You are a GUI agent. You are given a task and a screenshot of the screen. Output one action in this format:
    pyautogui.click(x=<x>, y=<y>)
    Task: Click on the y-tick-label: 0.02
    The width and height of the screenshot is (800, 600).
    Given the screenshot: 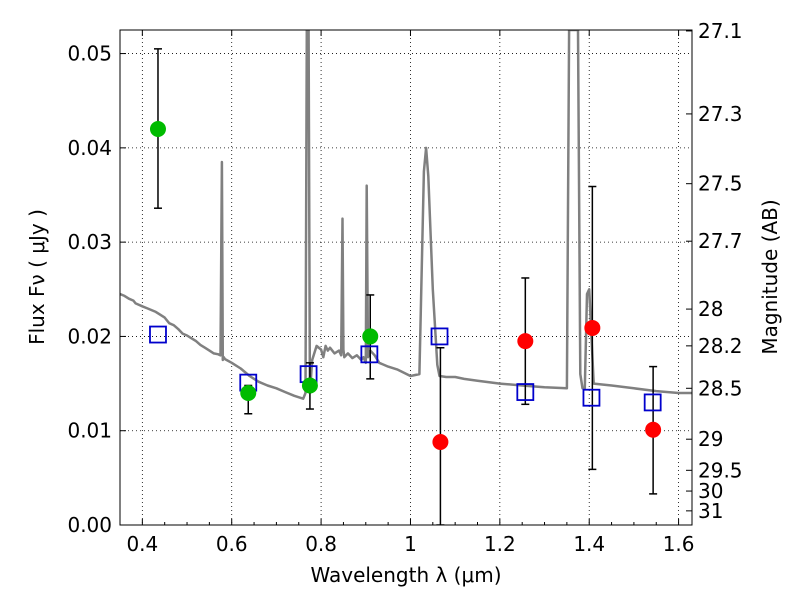 What is the action you would take?
    pyautogui.click(x=89, y=336)
    